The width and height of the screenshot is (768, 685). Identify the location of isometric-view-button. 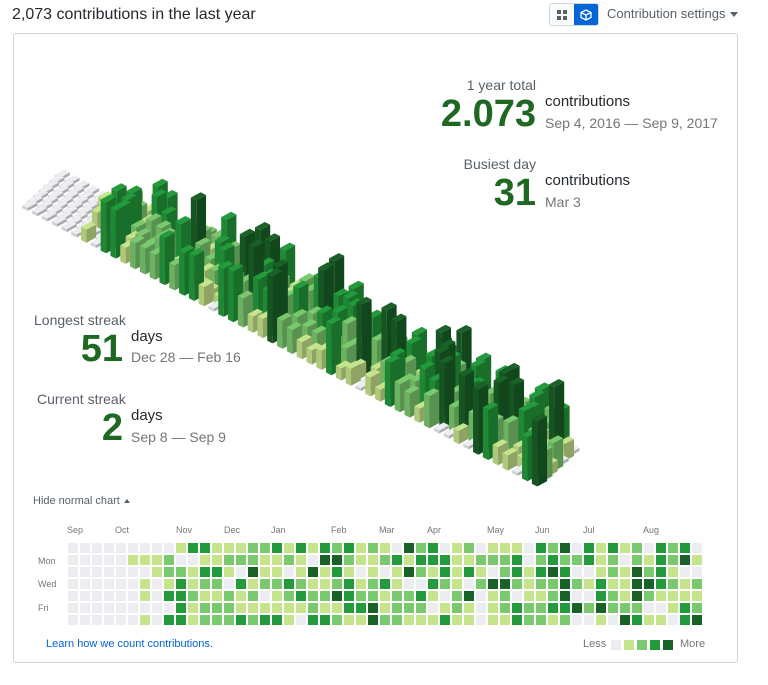
(586, 14).